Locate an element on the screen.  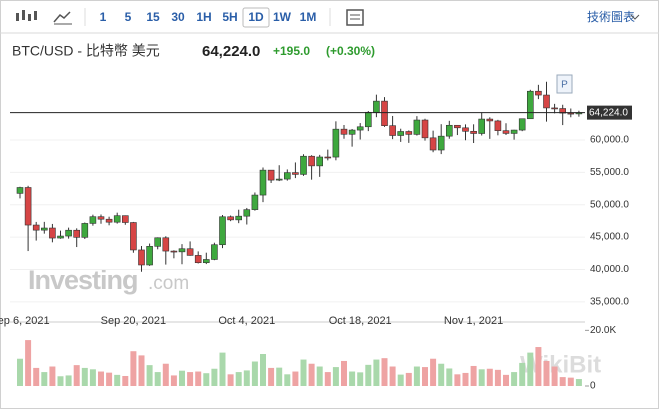
interval-button: 30 is located at coordinates (178, 17).